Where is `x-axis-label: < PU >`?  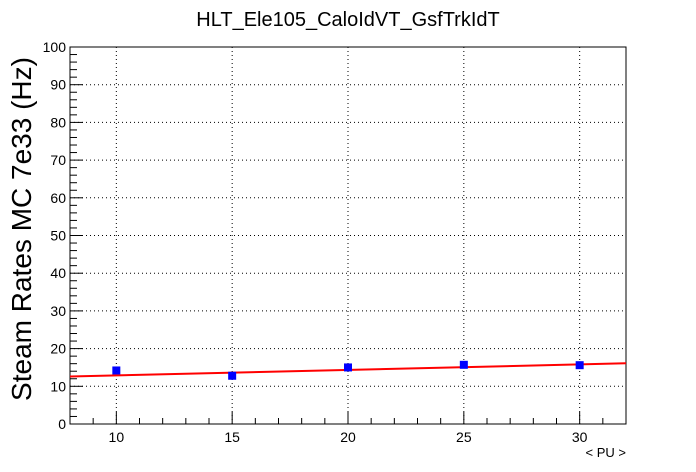 x-axis-label: < PU > is located at coordinates (606, 452).